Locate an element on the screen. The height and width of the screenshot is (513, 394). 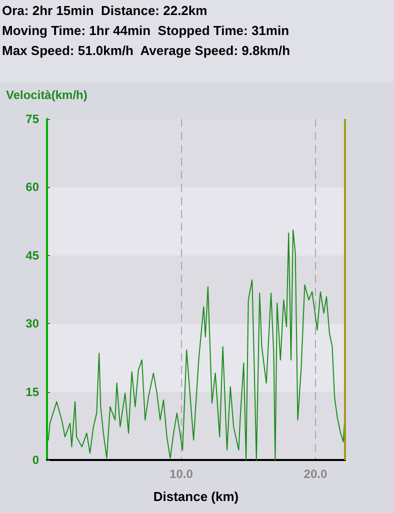
text: Max Speed: 51.0km/h Average Speed: 9.8km/h is located at coordinates (146, 50).